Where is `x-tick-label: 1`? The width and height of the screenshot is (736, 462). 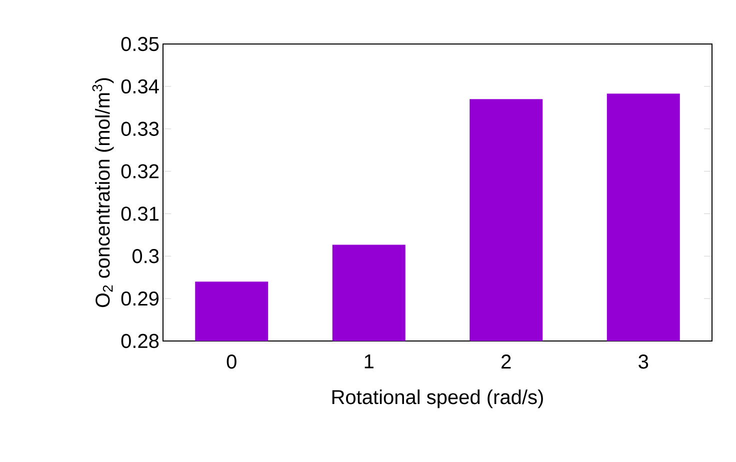
x-tick-label: 1 is located at coordinates (369, 361).